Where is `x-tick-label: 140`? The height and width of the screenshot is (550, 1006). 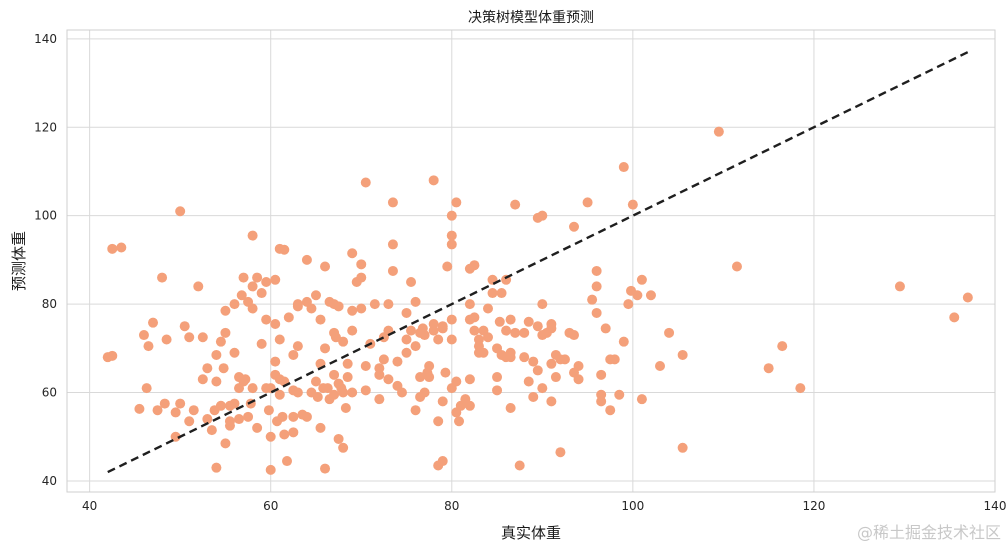 x-tick-label: 140 is located at coordinates (995, 506).